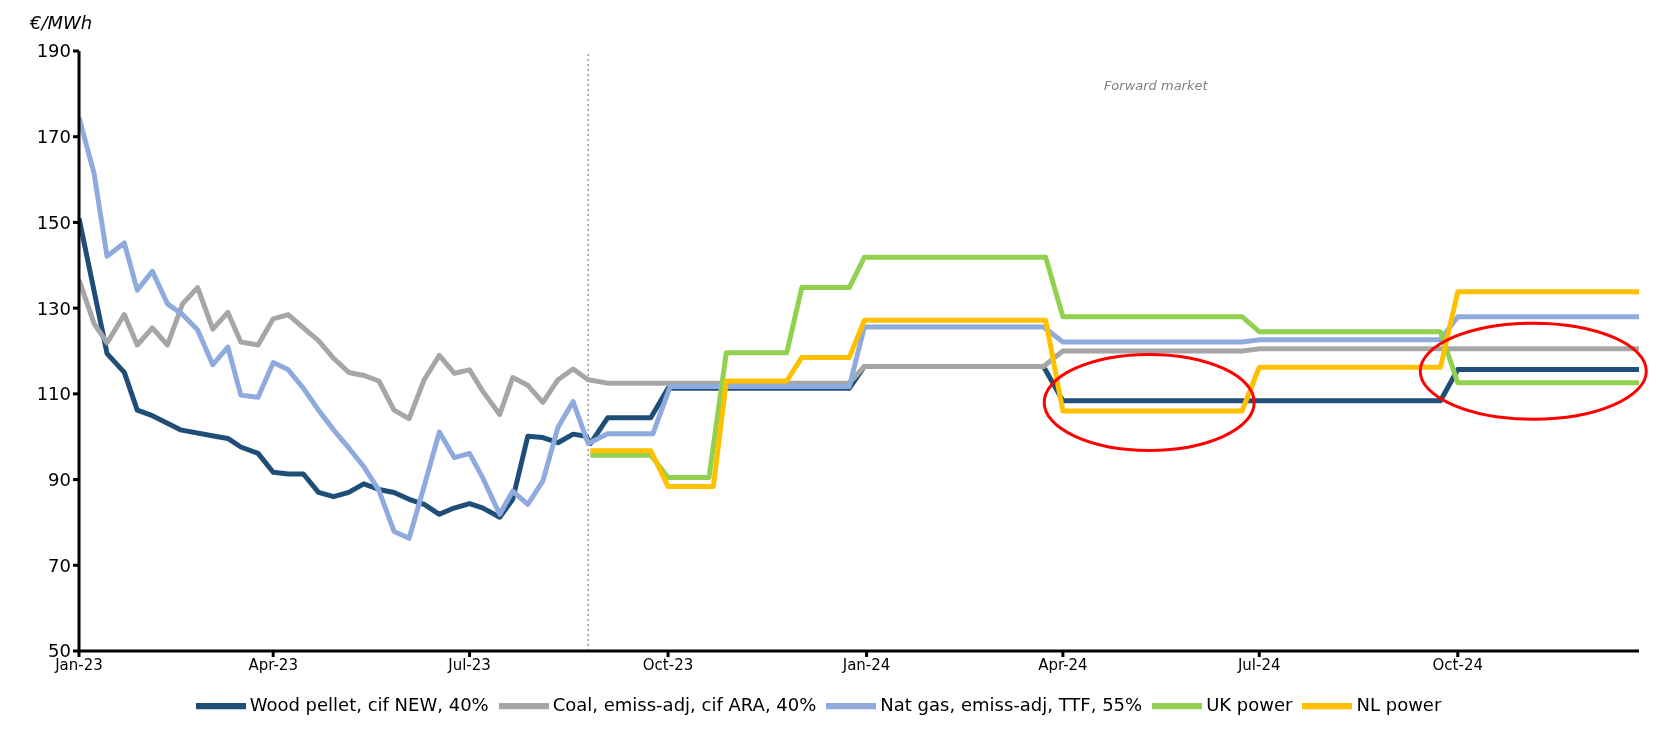 The image size is (1677, 740). I want to click on legend-label: Wood pellet, cif NEW, 40%, so click(369, 704).